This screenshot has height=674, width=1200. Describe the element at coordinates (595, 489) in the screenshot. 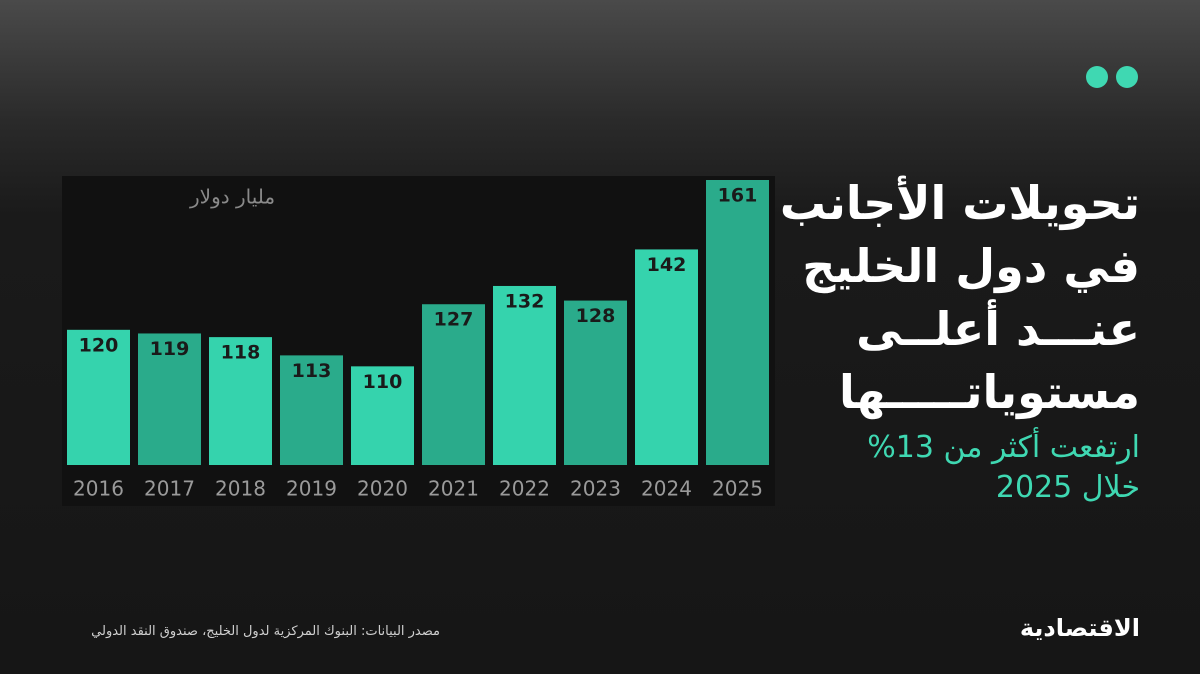

I see `x-tick-label: 2023` at that location.